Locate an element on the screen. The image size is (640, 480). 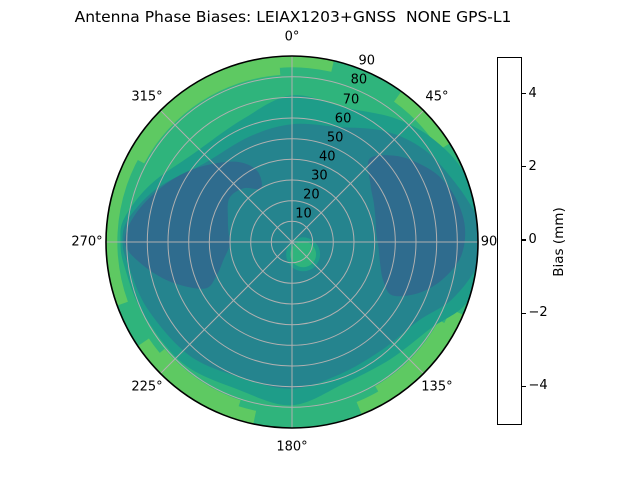
azimuth-label-90: 90 is located at coordinates (489, 242).